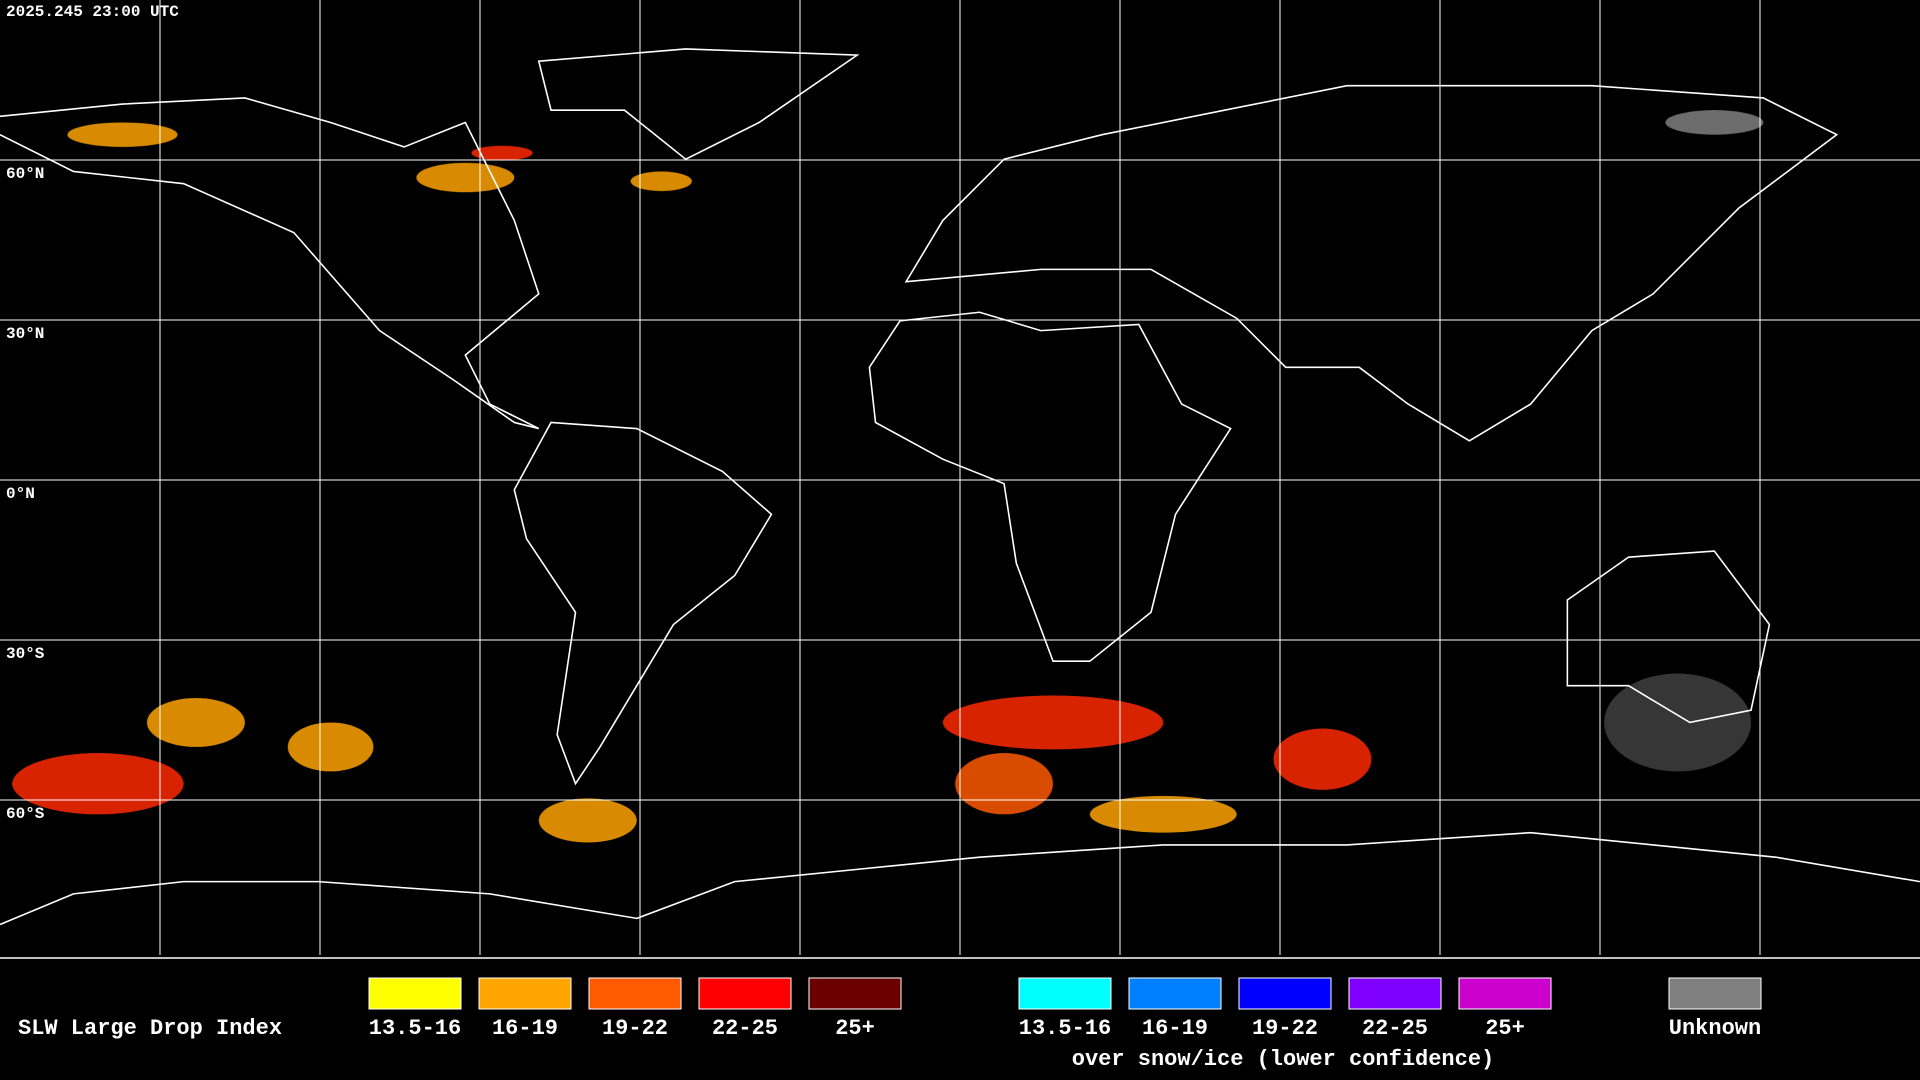  I want to click on legend-label: Unknown, so click(1715, 1028).